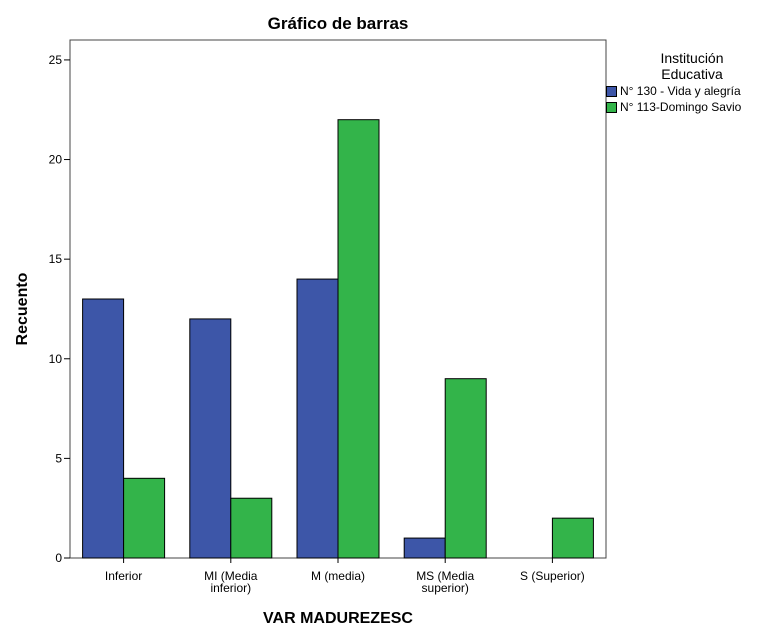  Describe the element at coordinates (56, 60) in the screenshot. I see `y-tick-label: 25` at that location.